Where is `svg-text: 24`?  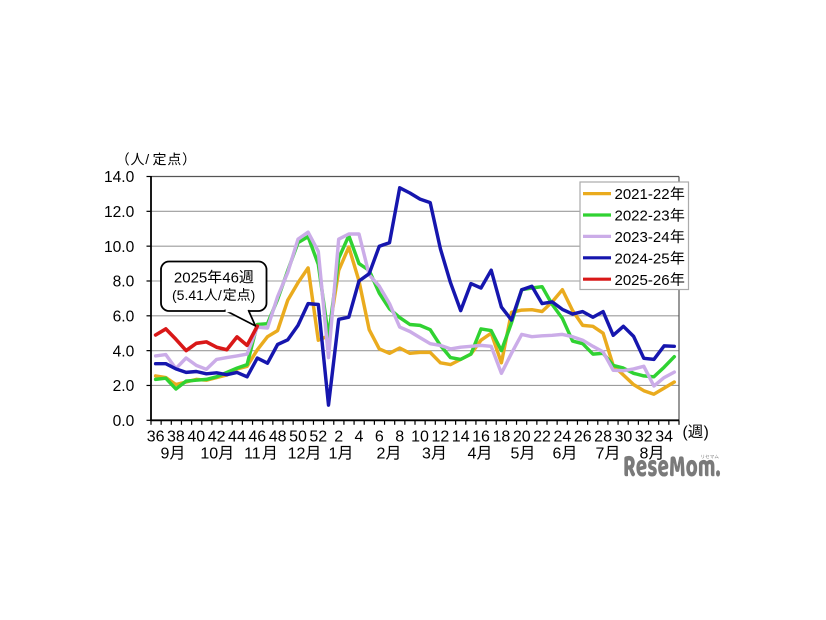
svg-text: 24 is located at coordinates (563, 436).